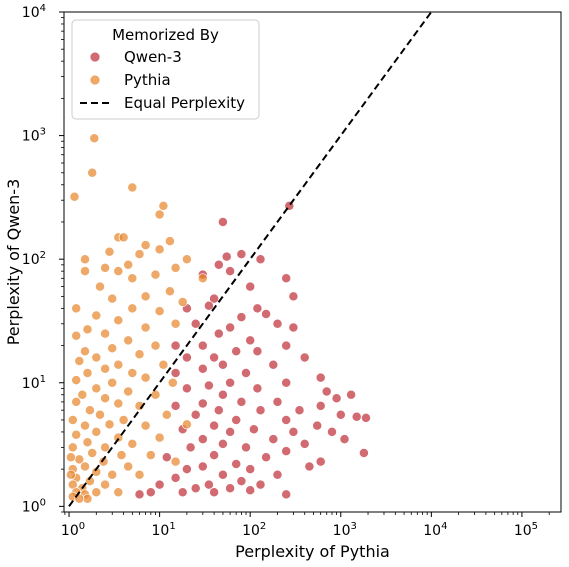  What do you see at coordinates (312, 551) in the screenshot?
I see `x-axis-label: Perplexity of Pythia` at bounding box center [312, 551].